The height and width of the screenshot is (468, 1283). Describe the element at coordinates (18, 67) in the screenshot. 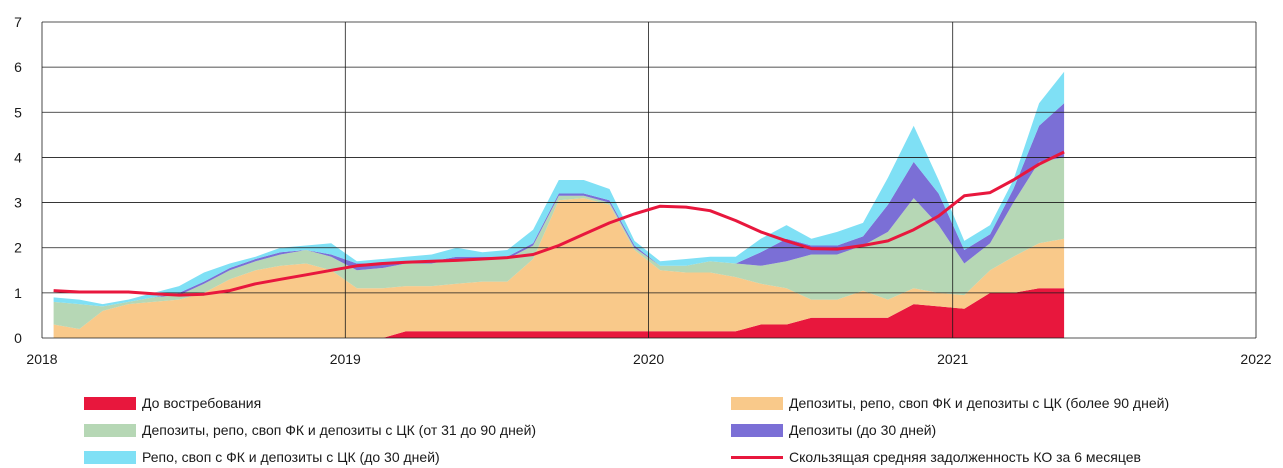

I see `y-tick-label: 6` at that location.